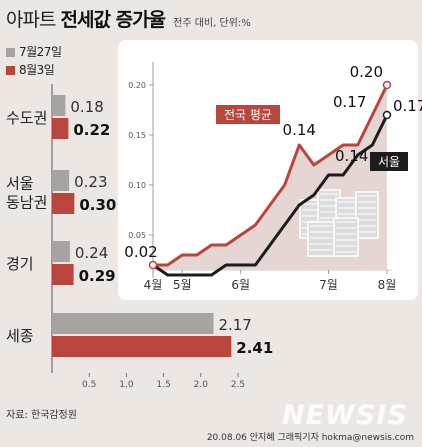  Describe the element at coordinates (97, 276) in the screenshot. I see `bar-value-label-aug3-2: 0.29` at that location.